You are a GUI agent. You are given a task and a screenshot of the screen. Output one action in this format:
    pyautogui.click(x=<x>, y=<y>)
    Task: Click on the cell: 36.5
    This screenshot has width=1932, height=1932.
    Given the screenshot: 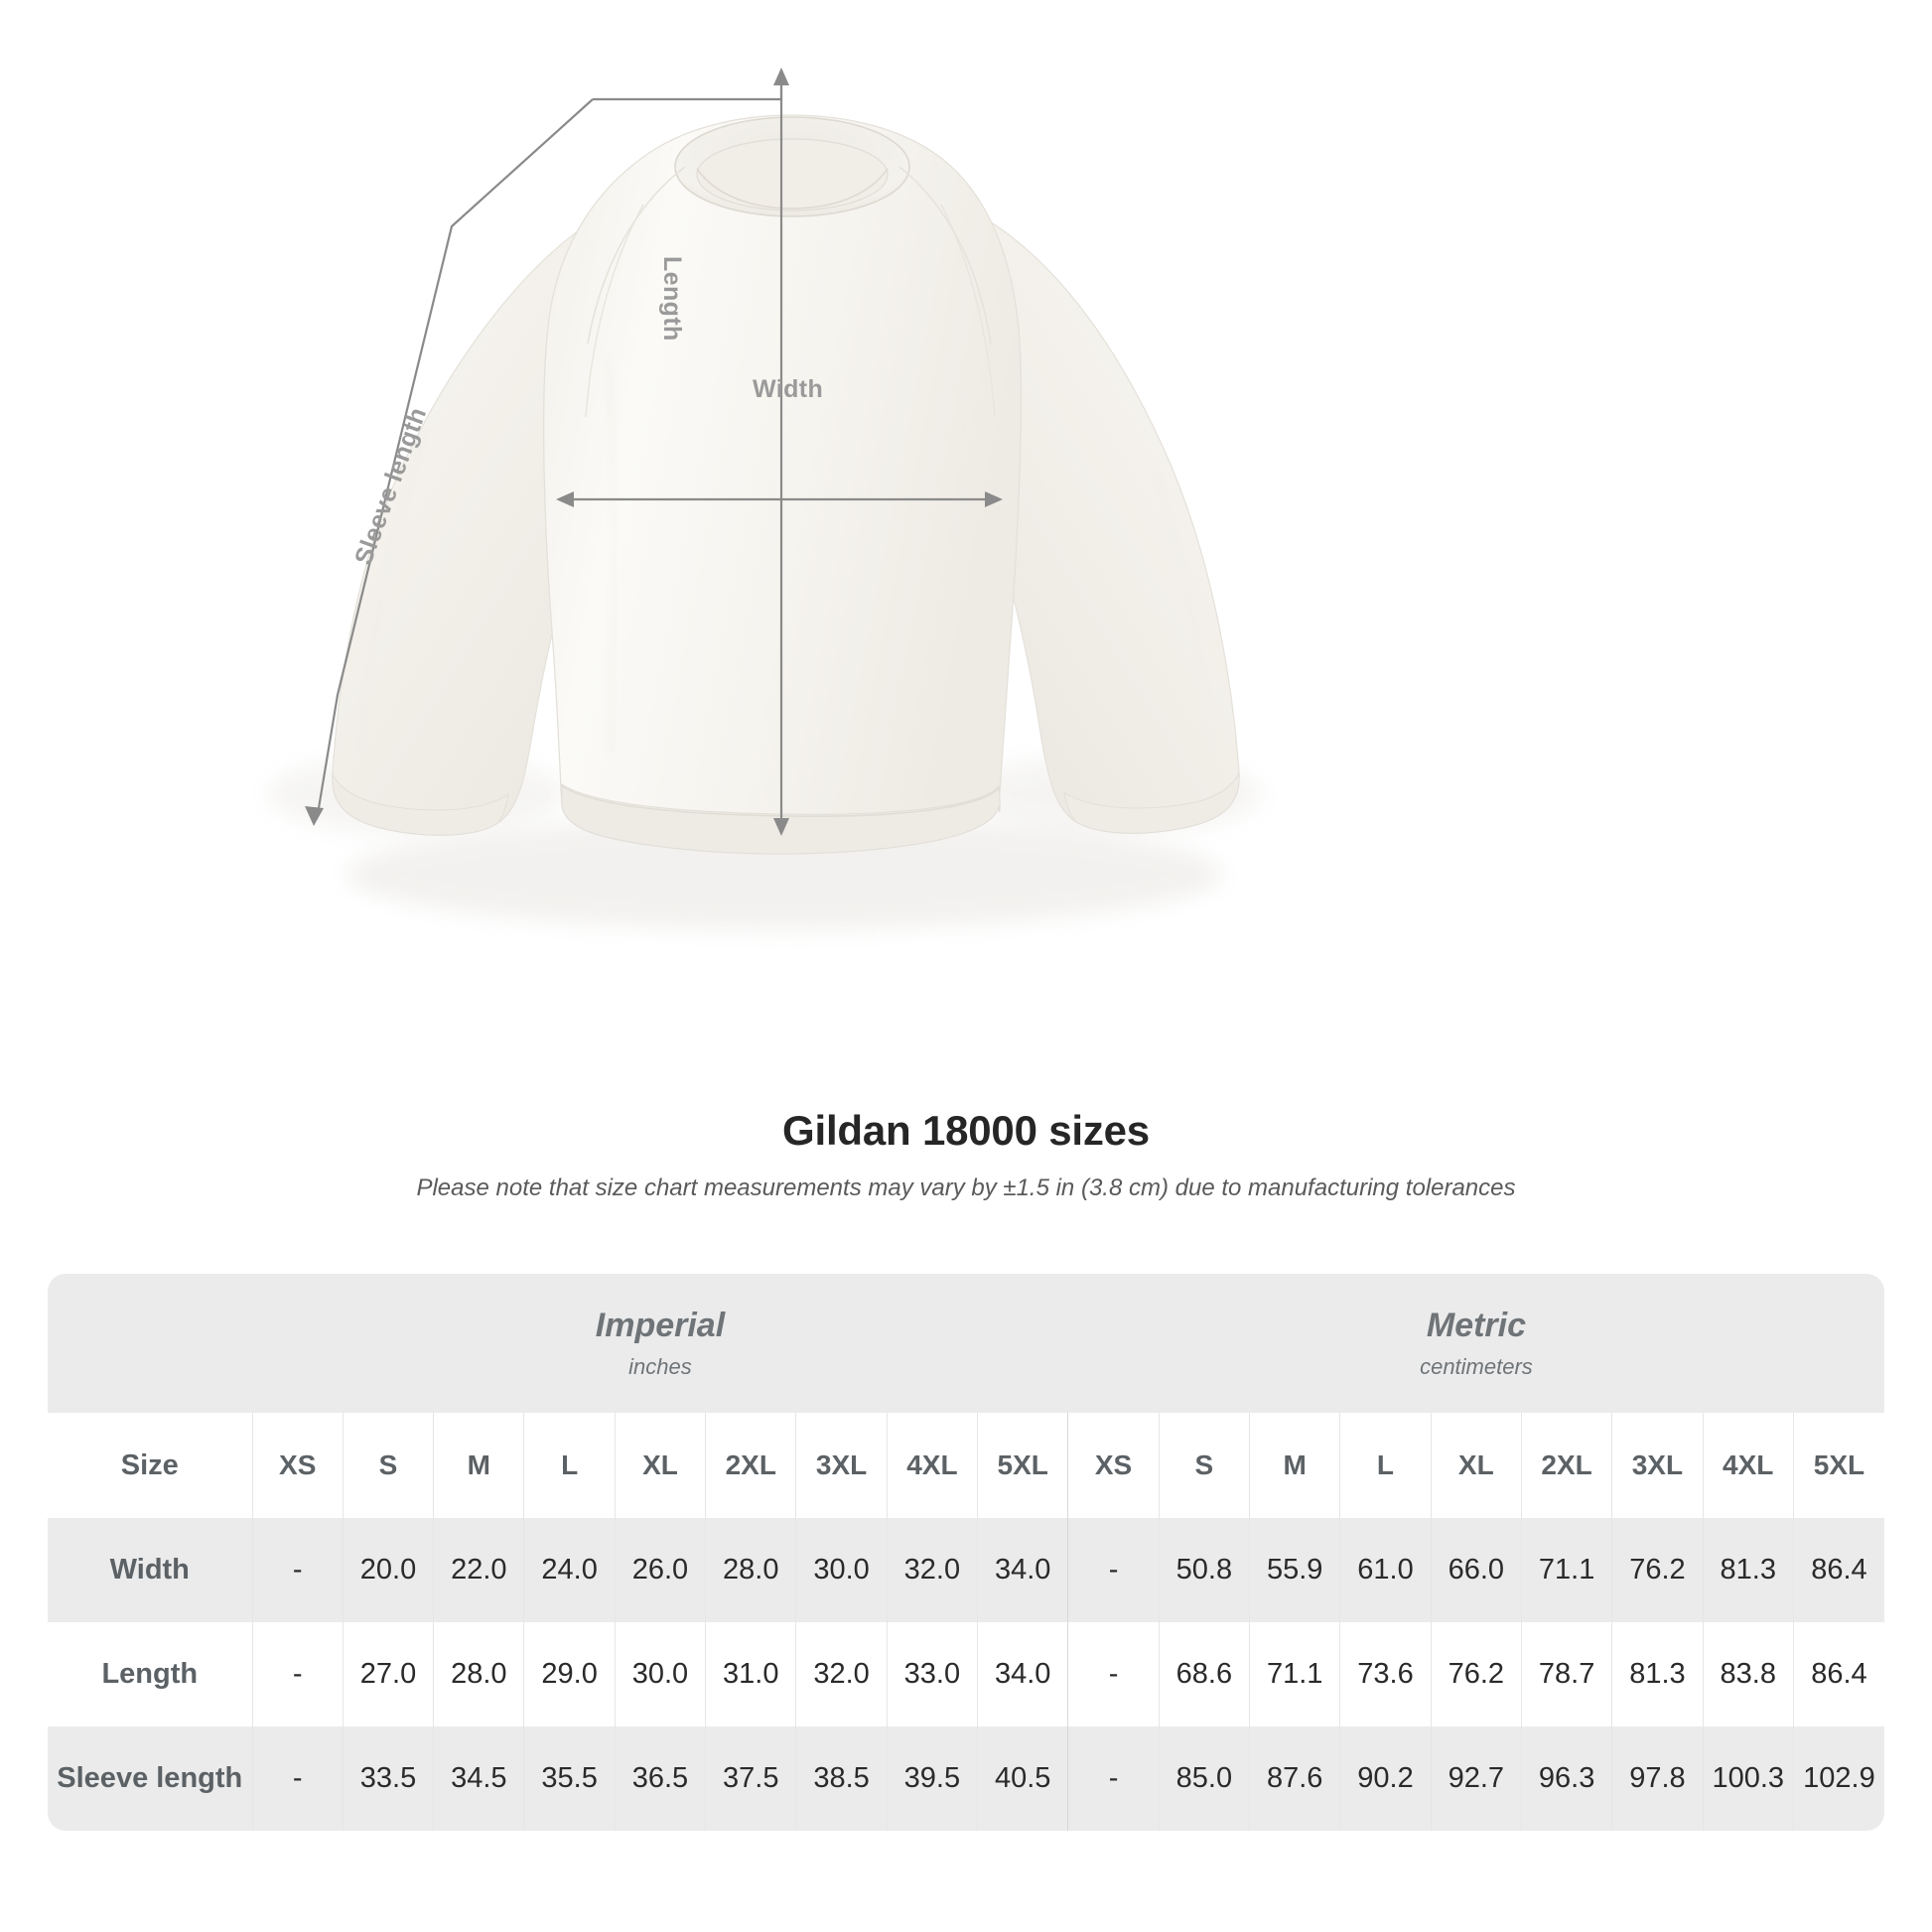 What is the action you would take?
    pyautogui.click(x=660, y=1778)
    